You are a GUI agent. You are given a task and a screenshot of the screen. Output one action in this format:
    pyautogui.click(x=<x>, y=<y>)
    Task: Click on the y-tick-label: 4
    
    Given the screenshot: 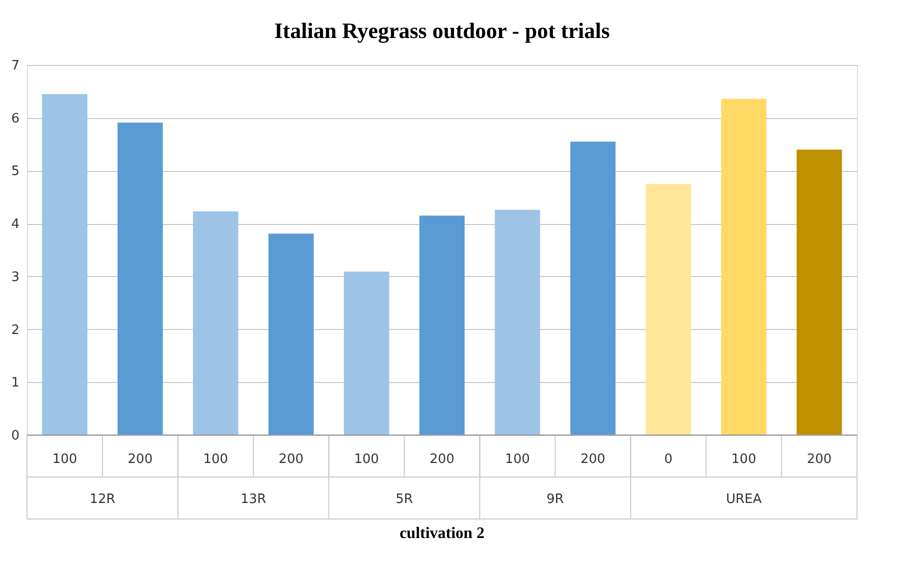 What is the action you would take?
    pyautogui.click(x=15, y=224)
    